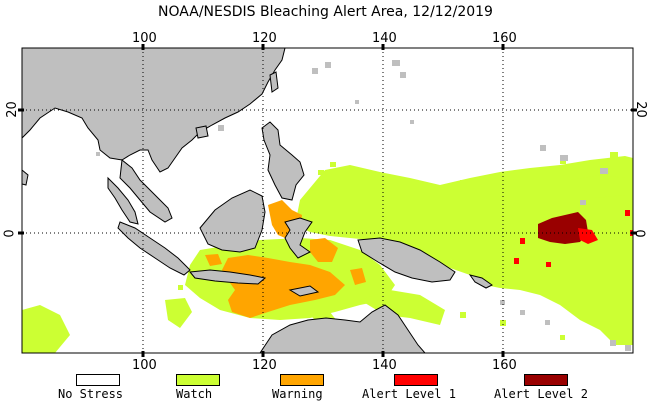  Describe the element at coordinates (304, 291) in the screenshot. I see `land-timor` at that location.